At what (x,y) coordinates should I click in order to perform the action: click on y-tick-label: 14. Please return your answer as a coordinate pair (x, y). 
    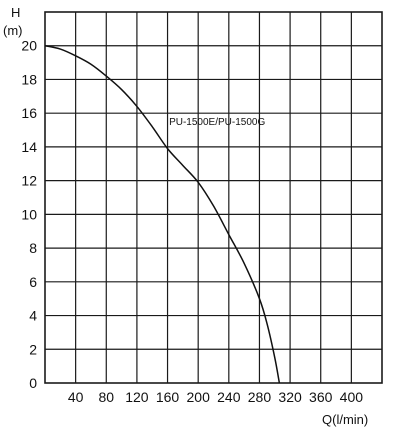
    Looking at the image, I should click on (29, 147).